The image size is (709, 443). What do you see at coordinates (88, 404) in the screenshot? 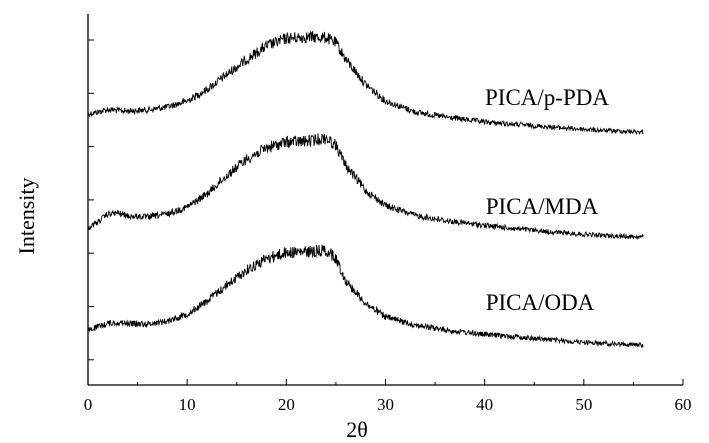
I see `x-tick-label: 0` at bounding box center [88, 404].